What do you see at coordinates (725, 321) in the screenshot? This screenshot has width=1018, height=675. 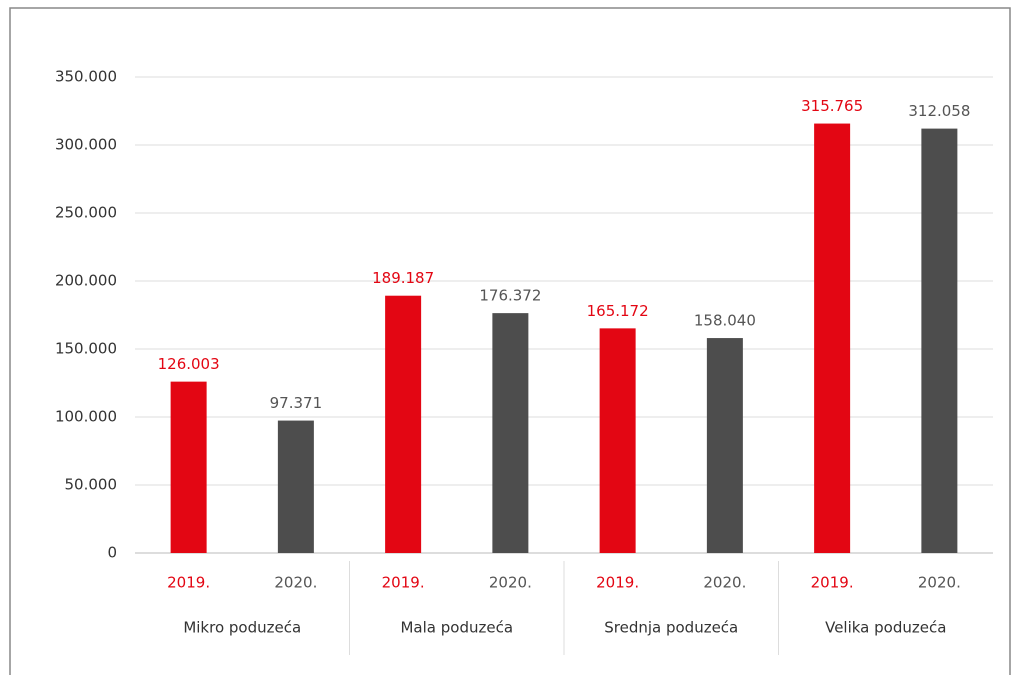 I see `value-label: 158.040` at bounding box center [725, 321].